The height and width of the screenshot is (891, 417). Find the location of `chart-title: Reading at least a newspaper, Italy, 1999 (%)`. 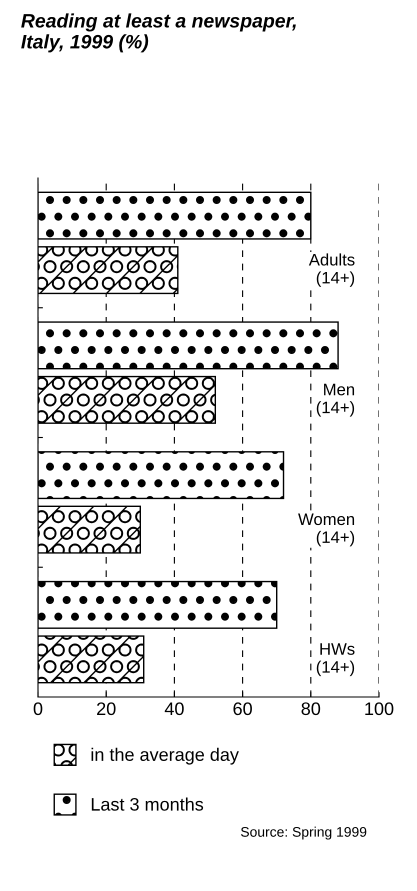

chart-title: Reading at least a newspaper, Italy, 1999 (%) is located at coordinates (158, 32).